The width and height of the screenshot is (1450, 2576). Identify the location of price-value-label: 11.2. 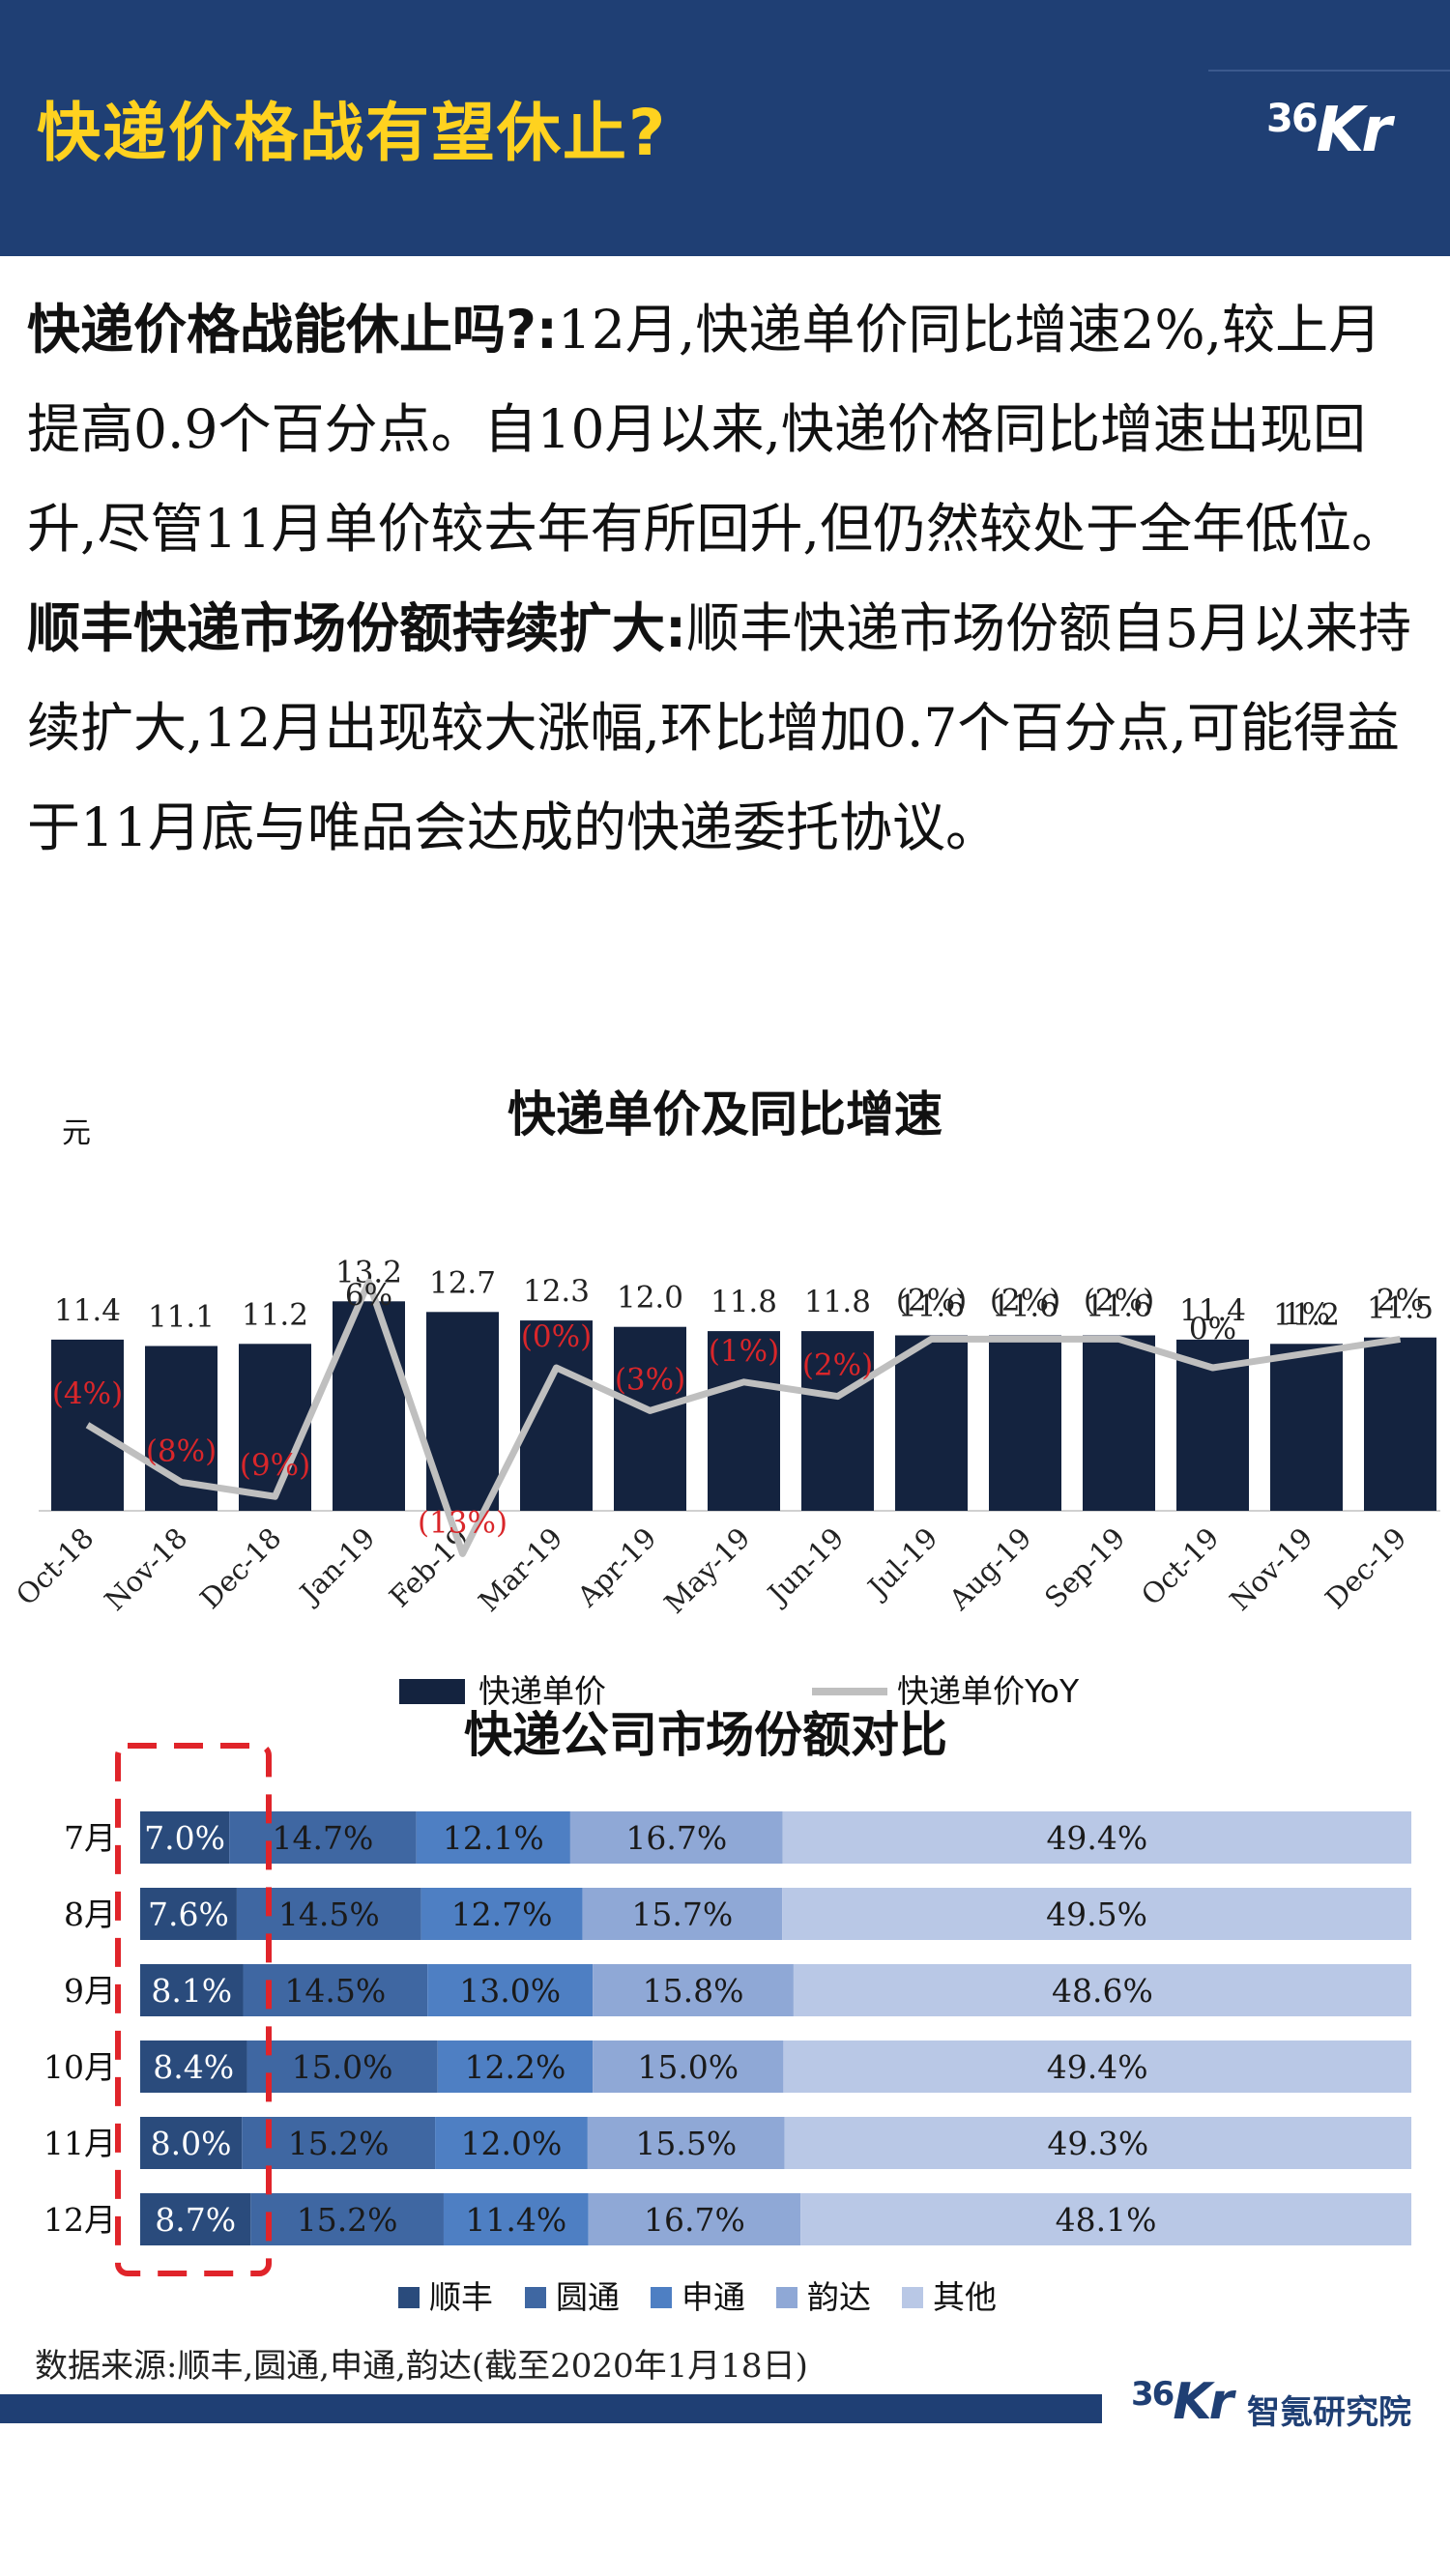
(275, 1314).